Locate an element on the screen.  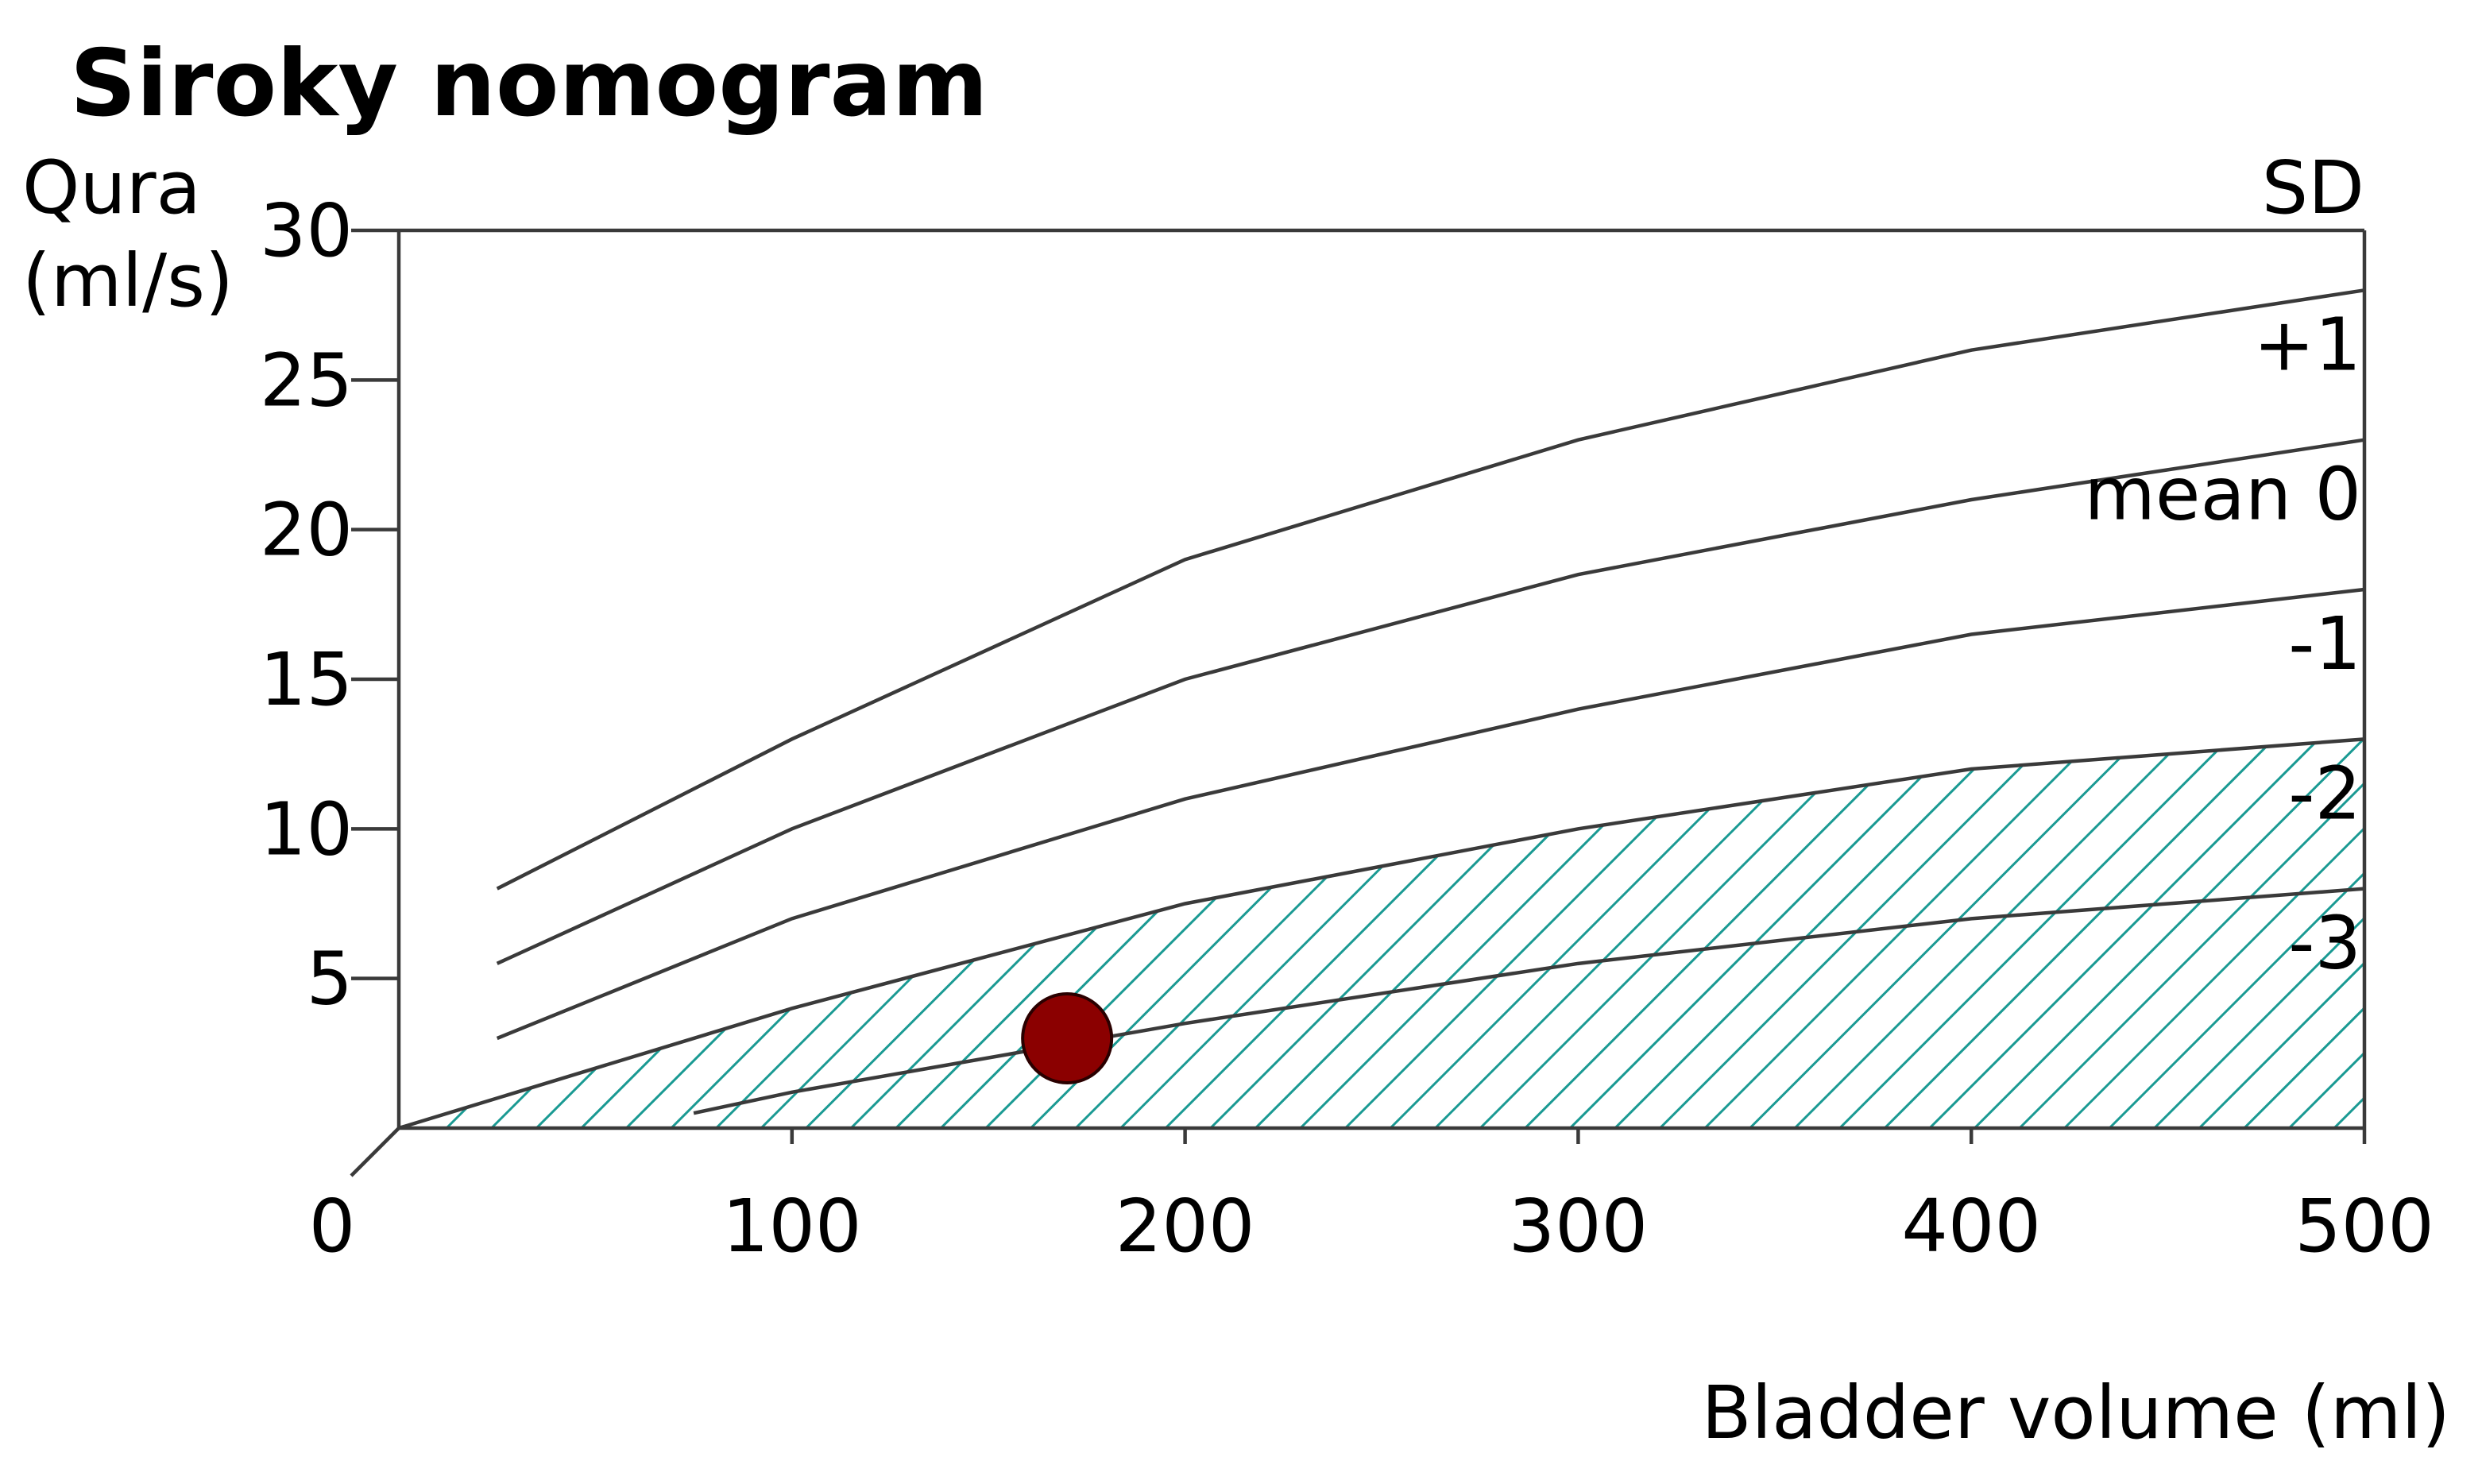
x-tick-label-200: 200 is located at coordinates (1185, 1226).